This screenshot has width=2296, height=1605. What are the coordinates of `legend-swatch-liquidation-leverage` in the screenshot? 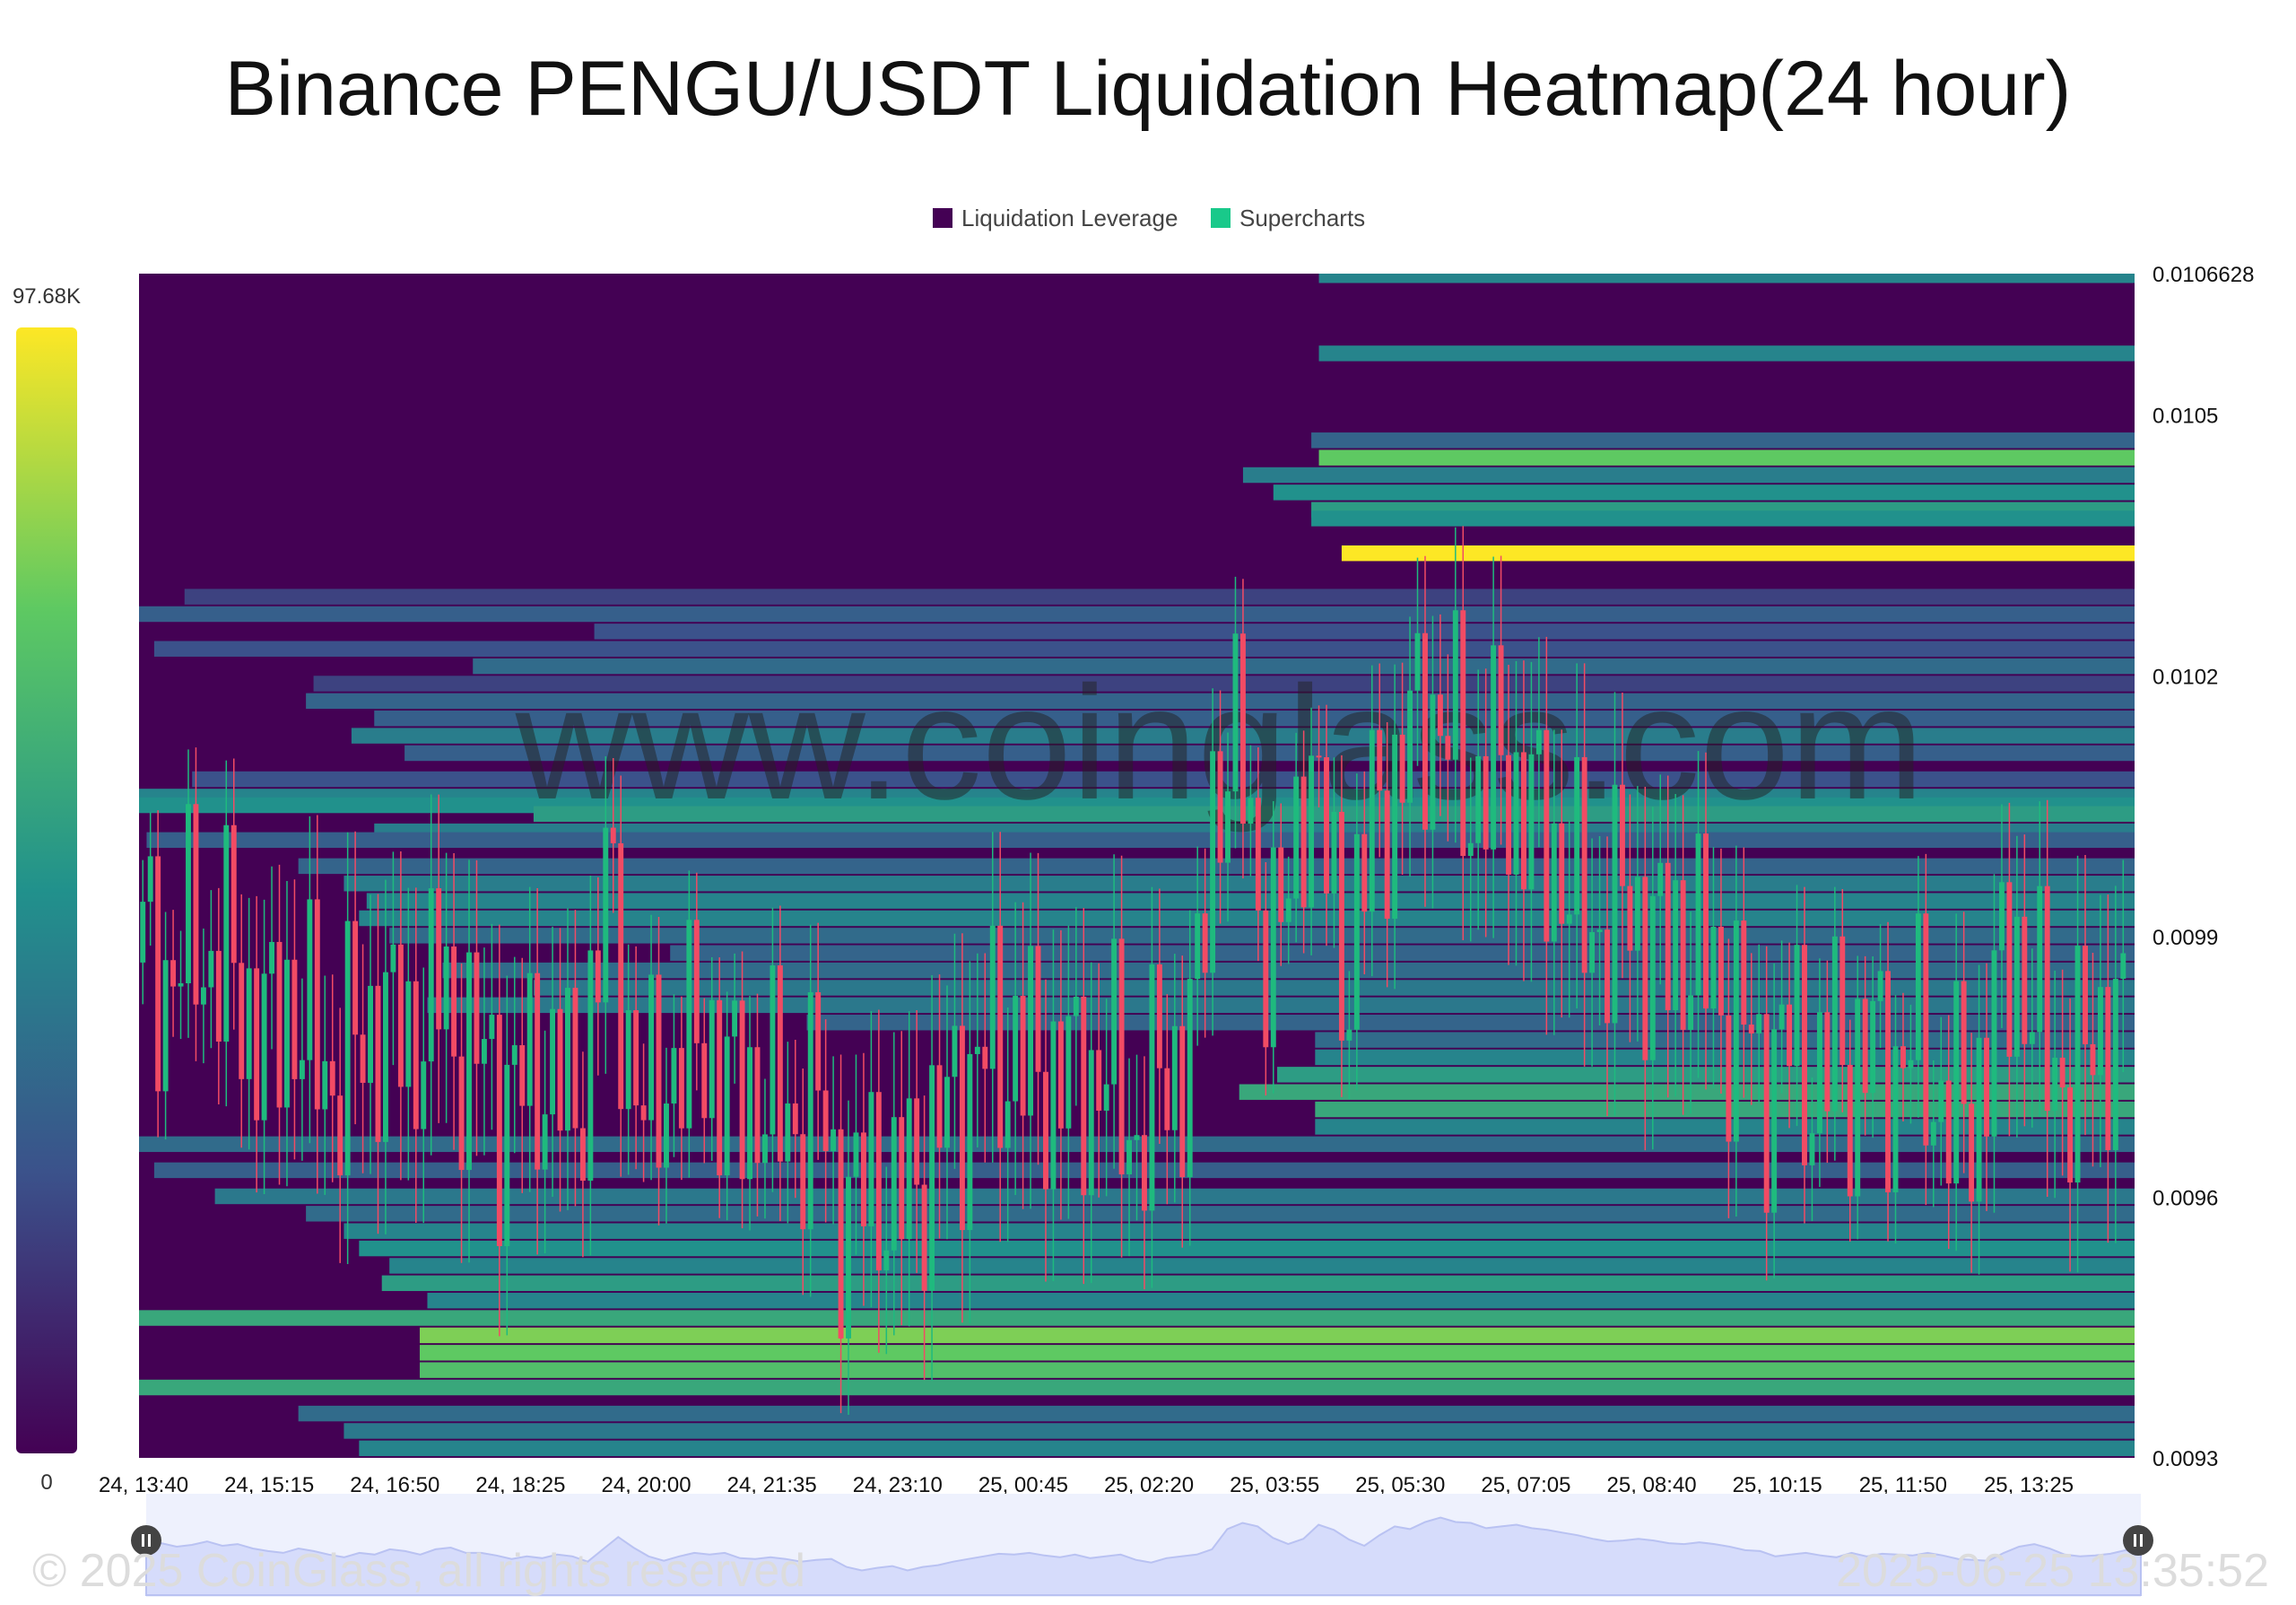 It's located at (942, 218).